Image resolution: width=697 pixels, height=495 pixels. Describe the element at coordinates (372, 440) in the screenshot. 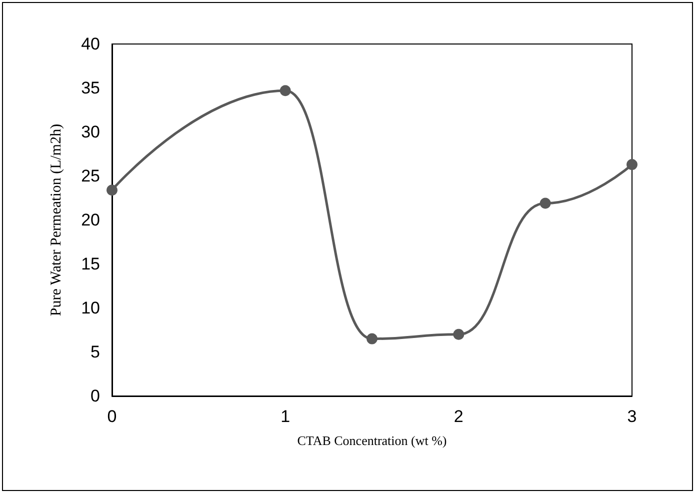

I see `x-axis-title: CTAB Concentration (wt %)` at that location.